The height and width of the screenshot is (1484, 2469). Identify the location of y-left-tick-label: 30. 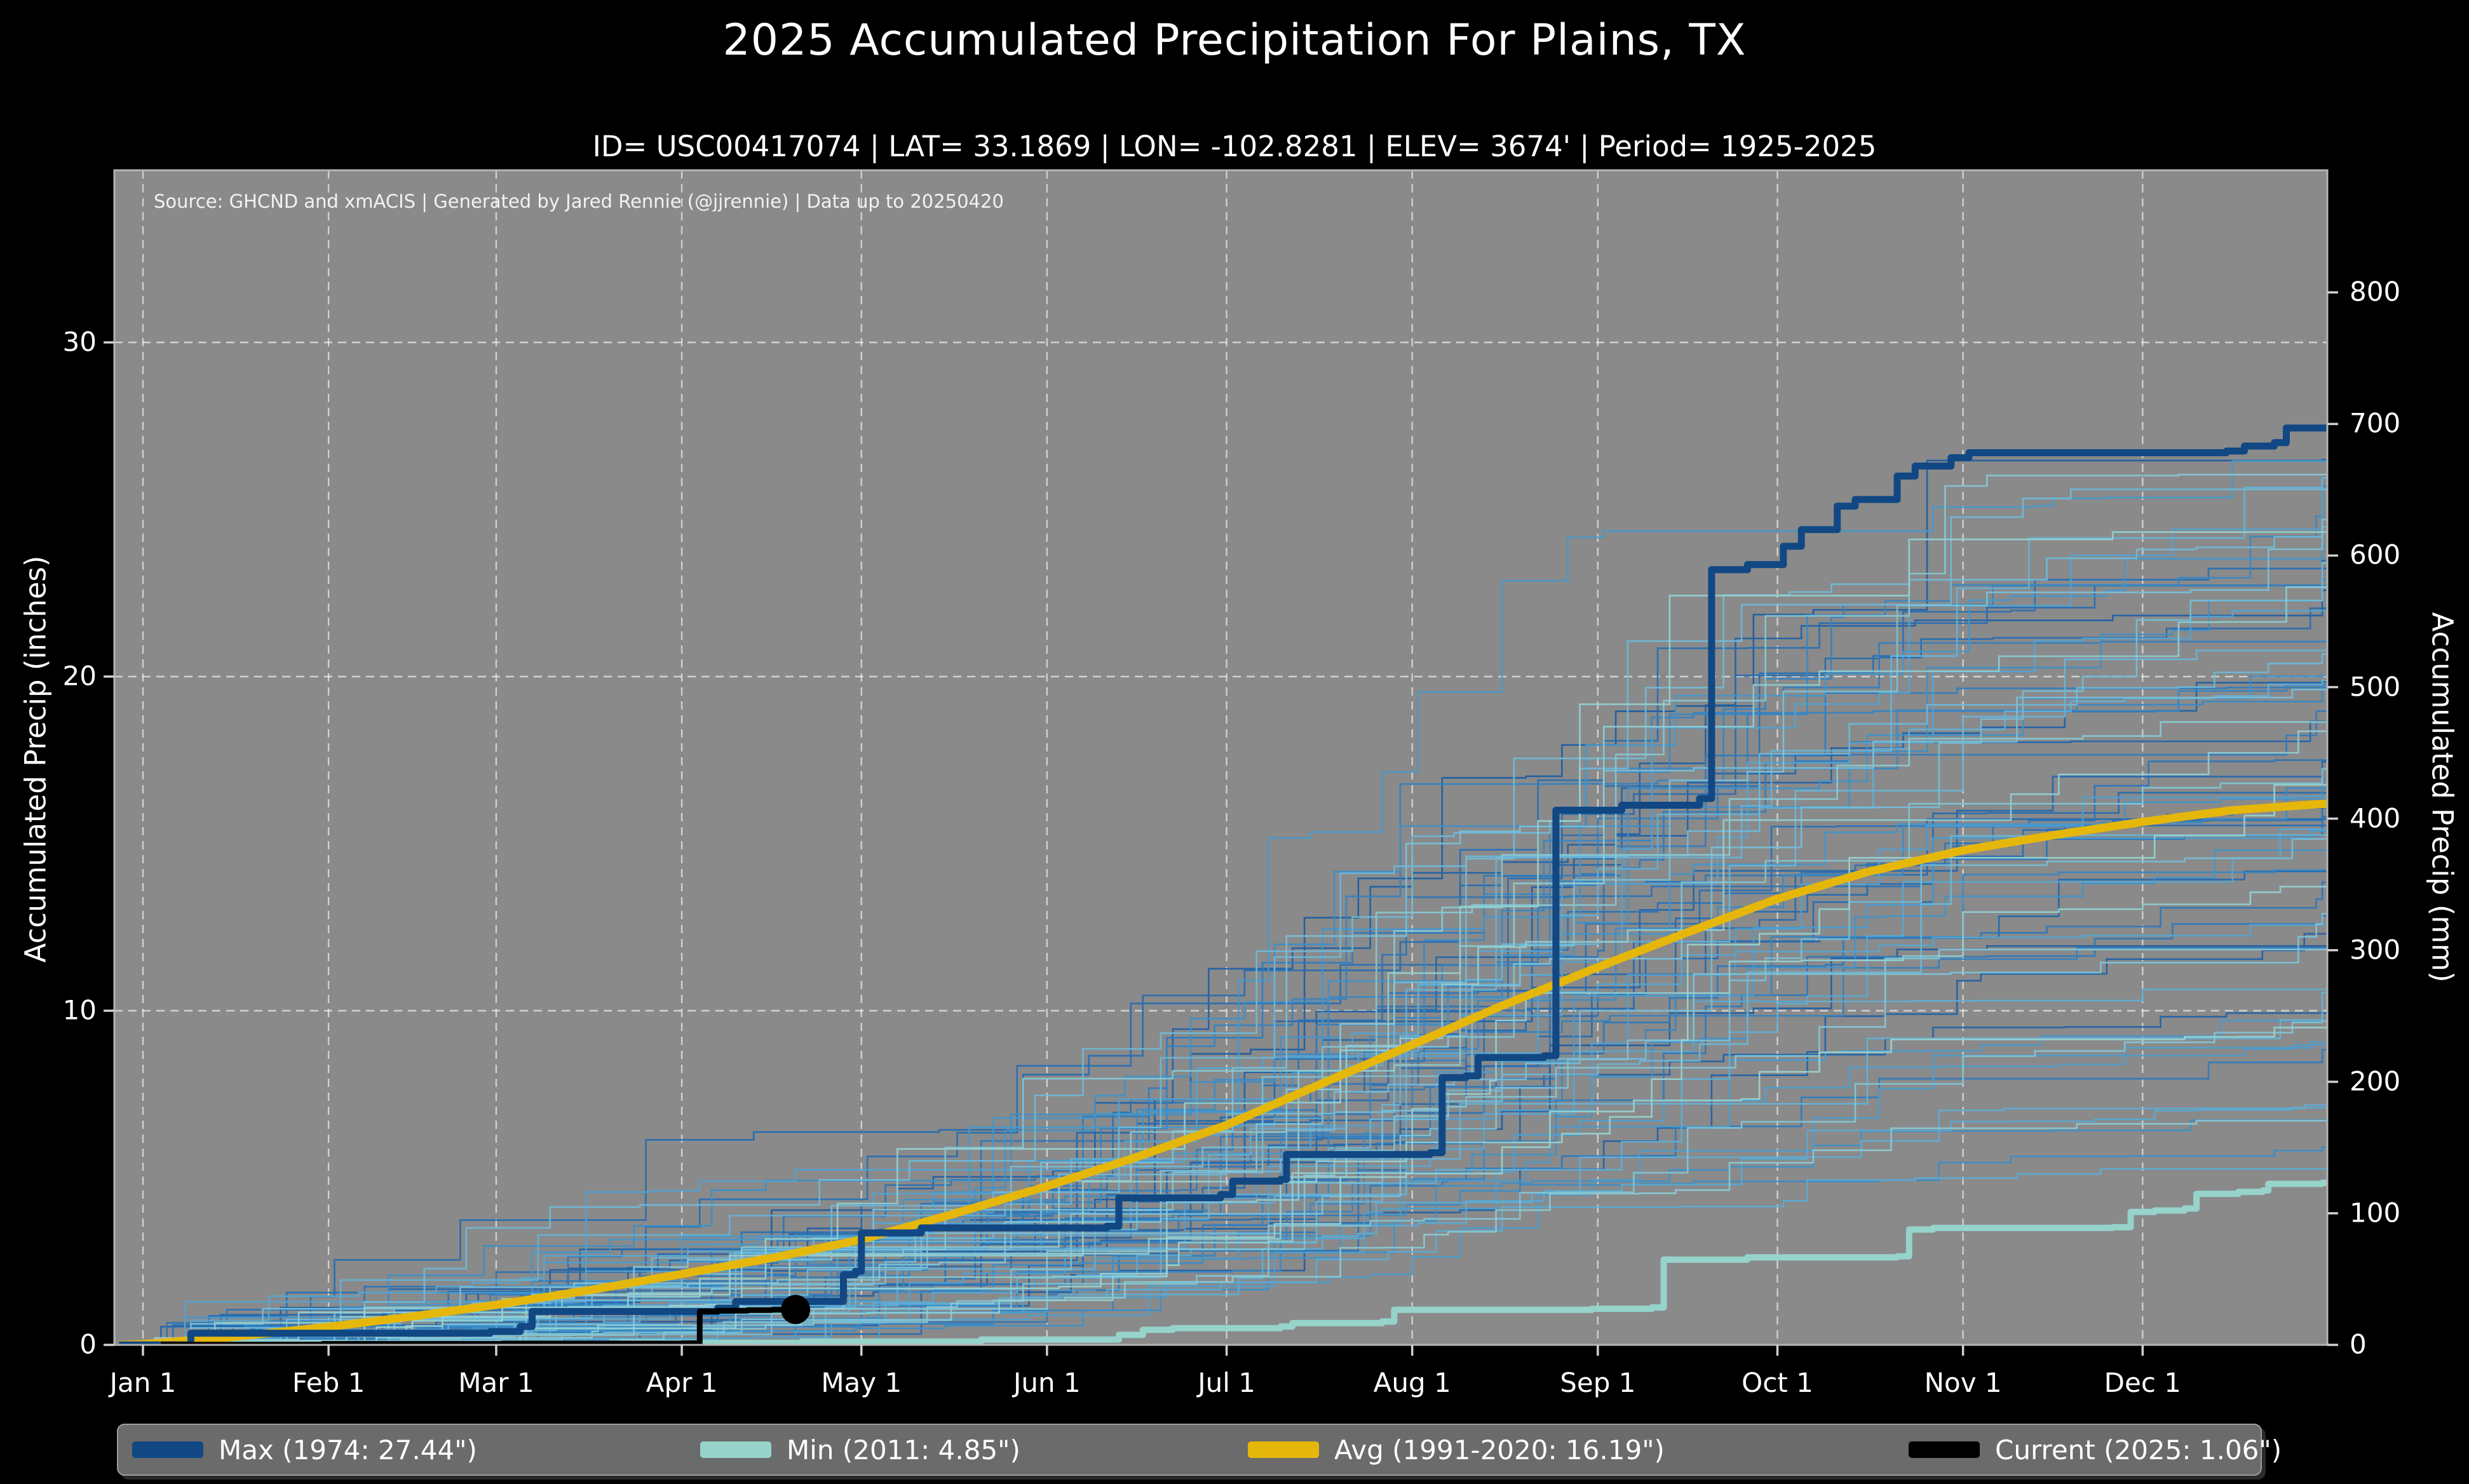
(79, 342).